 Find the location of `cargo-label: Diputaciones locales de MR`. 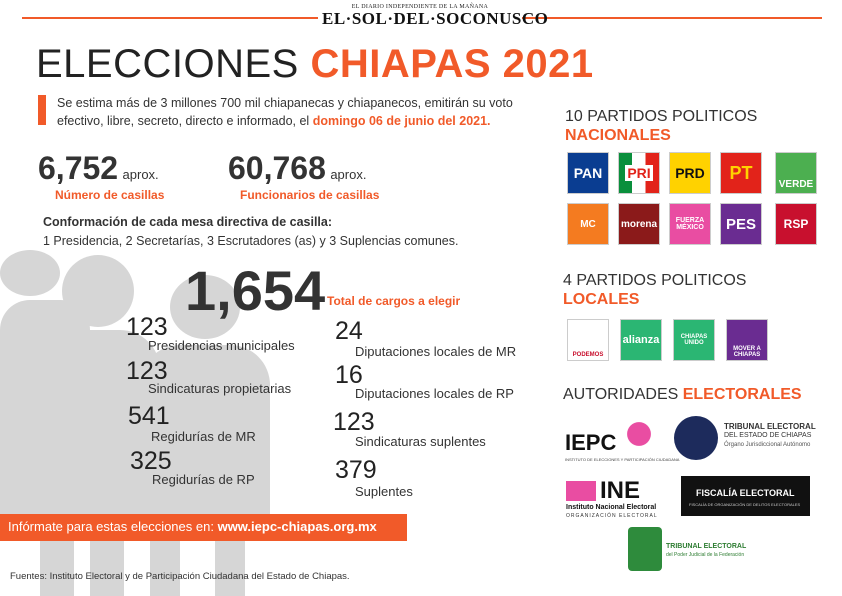

cargo-label: Diputaciones locales de MR is located at coordinates (436, 351).